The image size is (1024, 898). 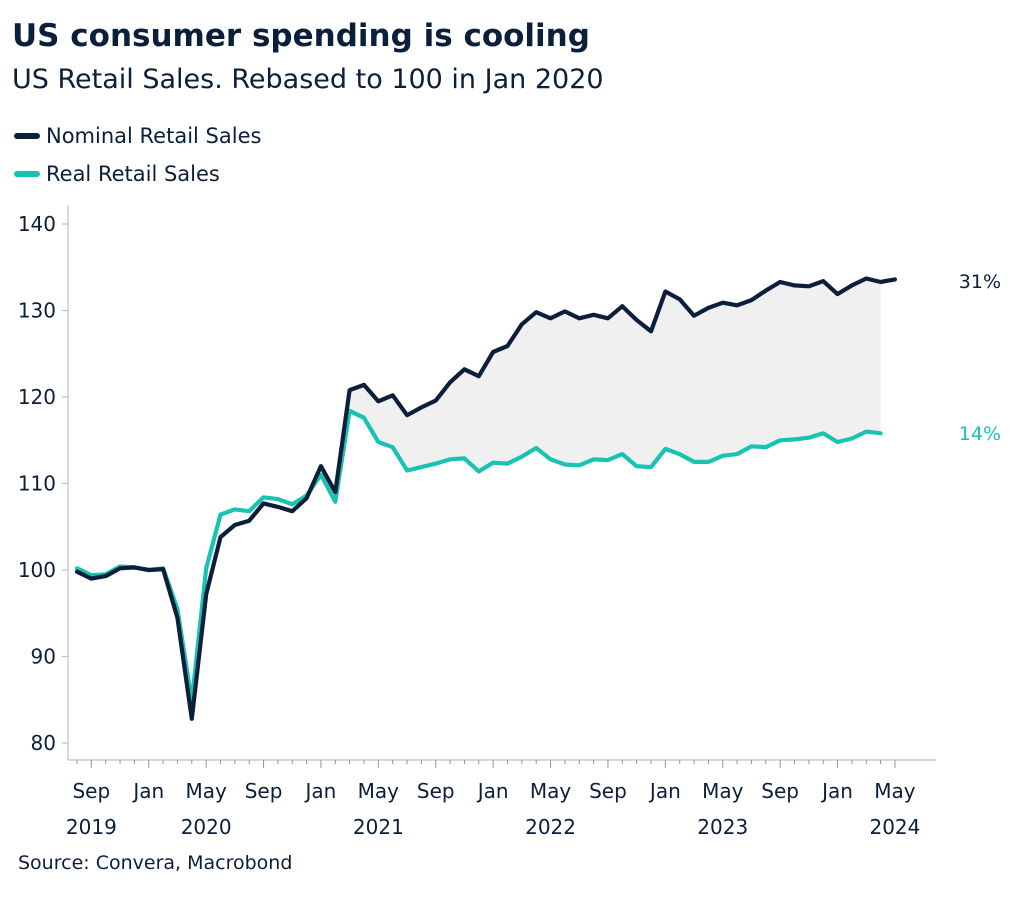 I want to click on legend-item-nominal: Nominal Retail Sales, so click(x=137, y=136).